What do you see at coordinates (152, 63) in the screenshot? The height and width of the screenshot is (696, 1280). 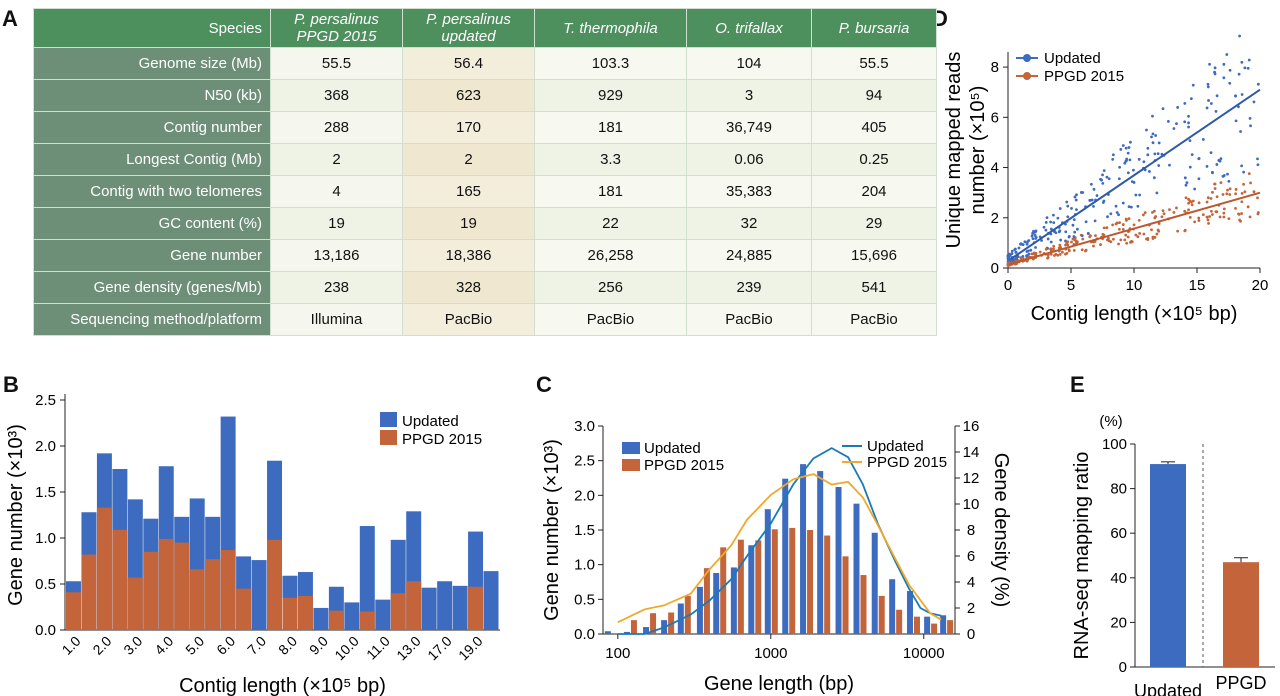 I see `row-label: Genome size (Mb)` at bounding box center [152, 63].